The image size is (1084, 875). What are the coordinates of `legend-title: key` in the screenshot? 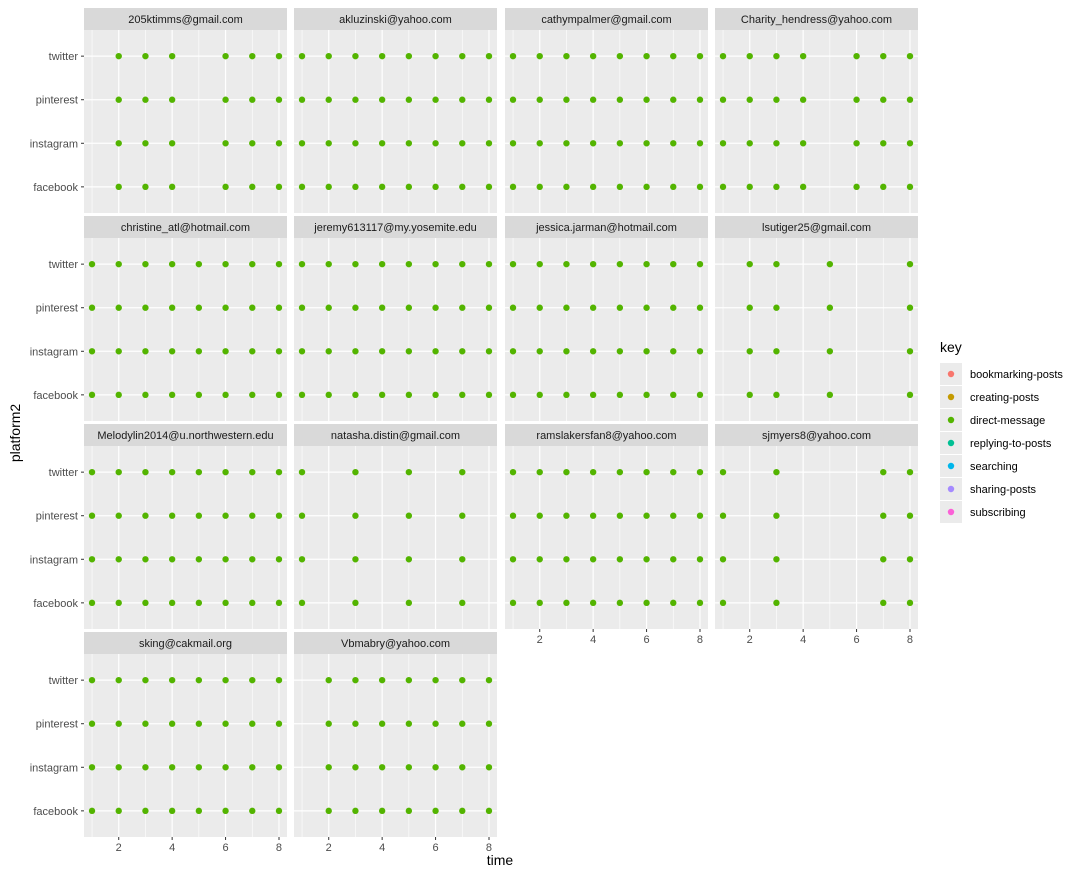 It's located at (951, 347).